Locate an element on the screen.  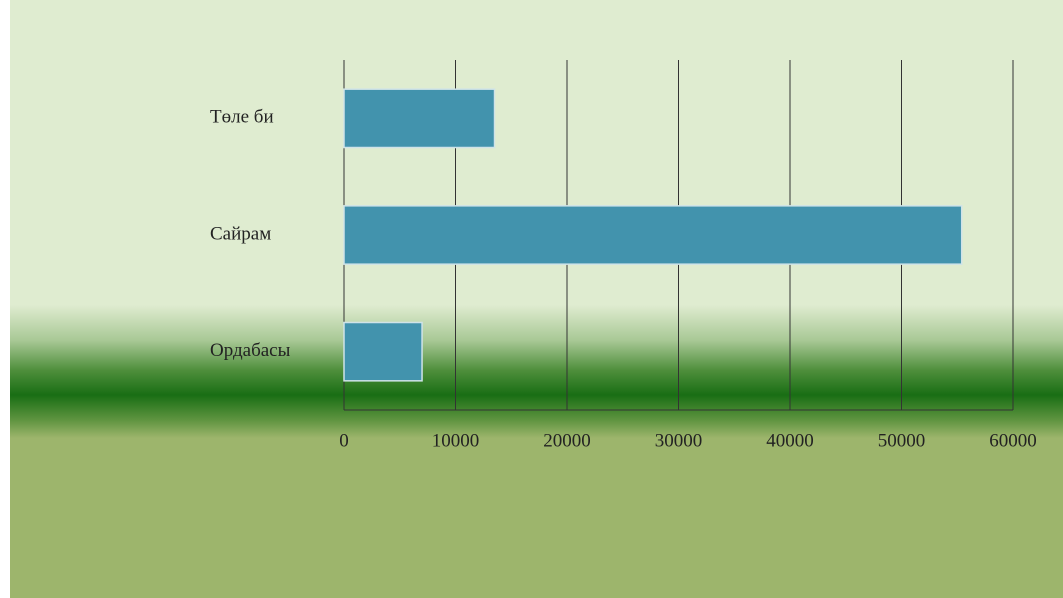
x-tick-label: 30000 is located at coordinates (679, 440).